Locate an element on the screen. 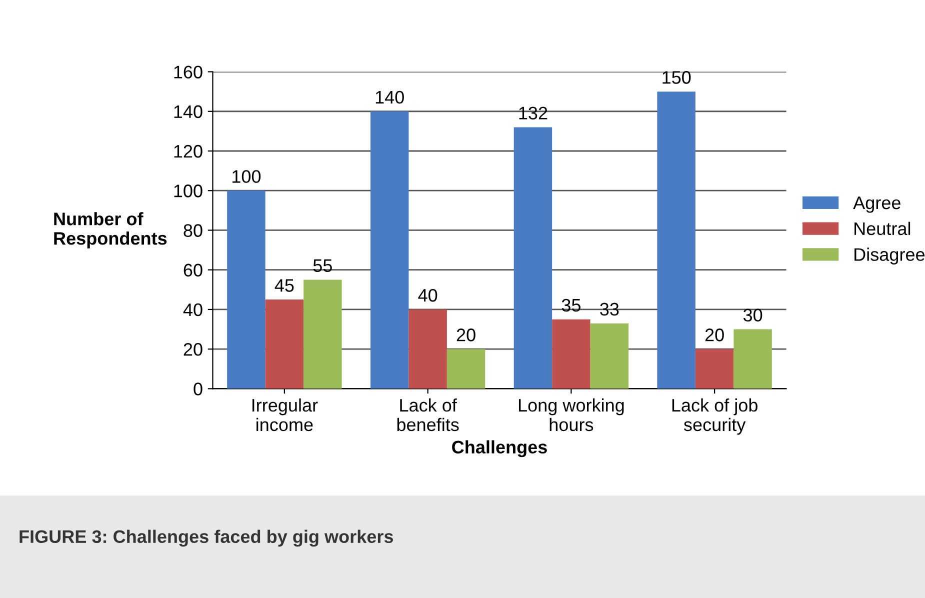 The height and width of the screenshot is (598, 925). y-tick-label: 140 is located at coordinates (188, 111).